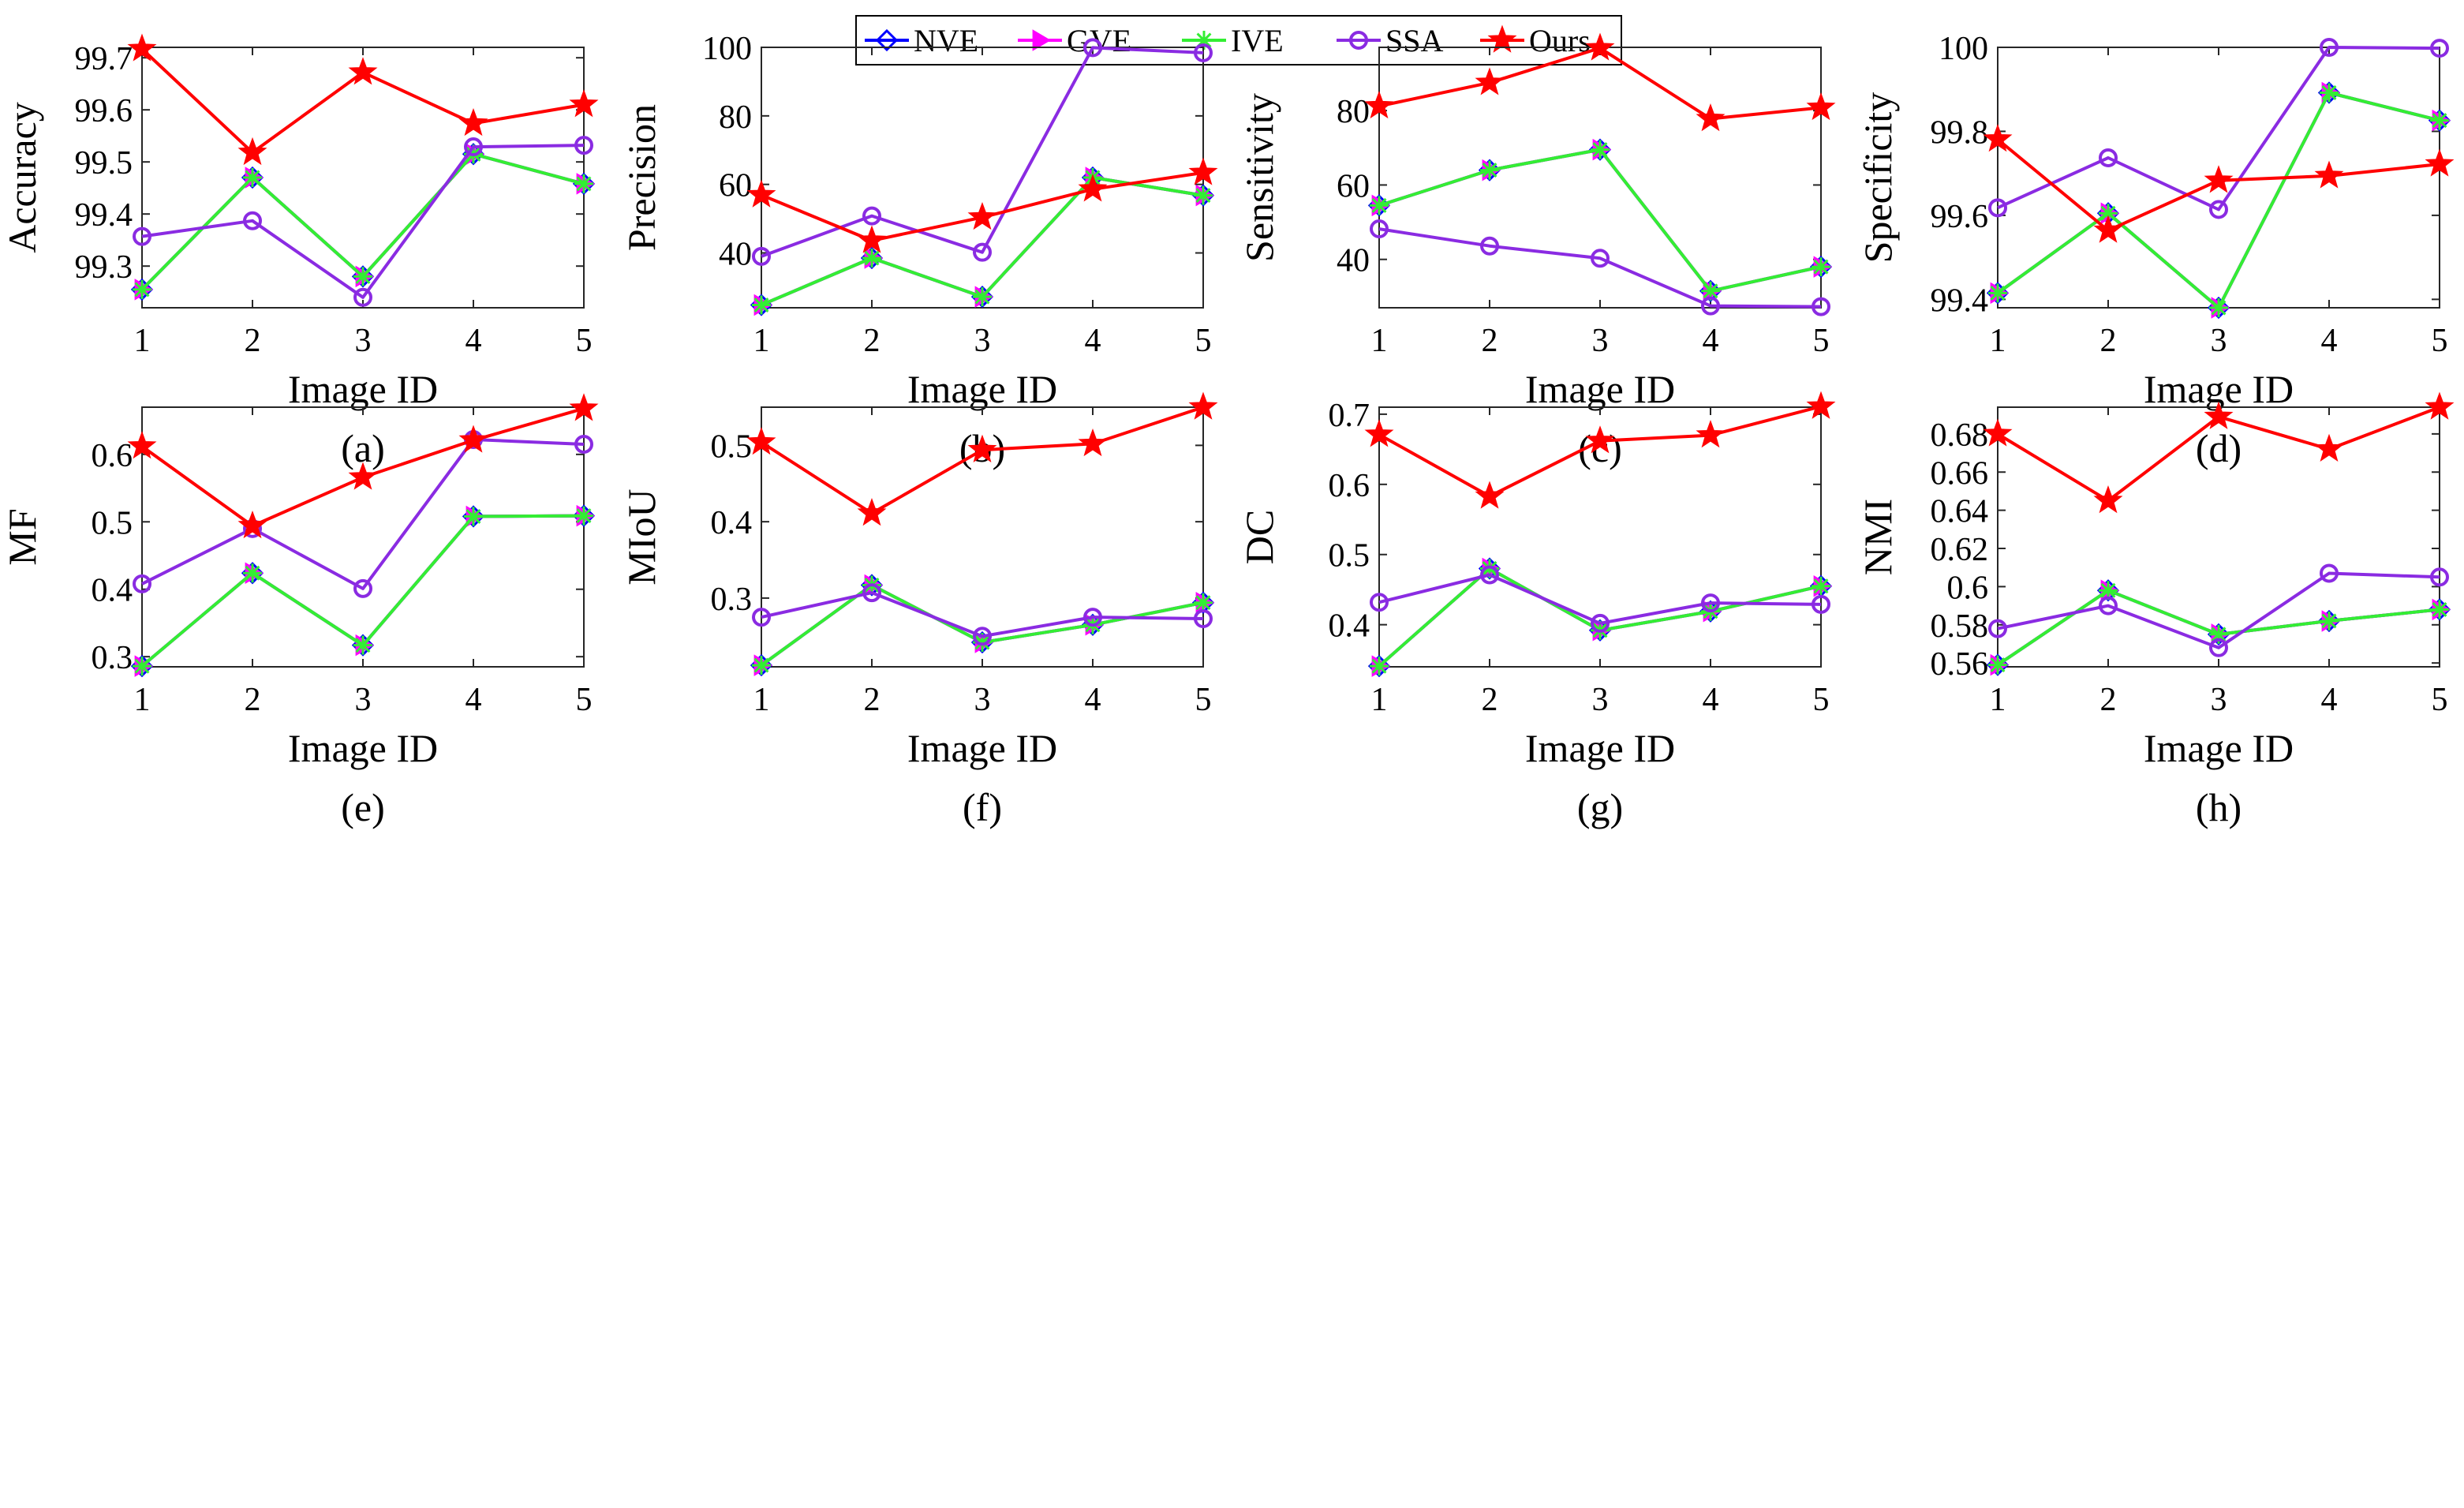 This screenshot has width=2464, height=1508. I want to click on legend-entry-gve: GVE, so click(1074, 40).